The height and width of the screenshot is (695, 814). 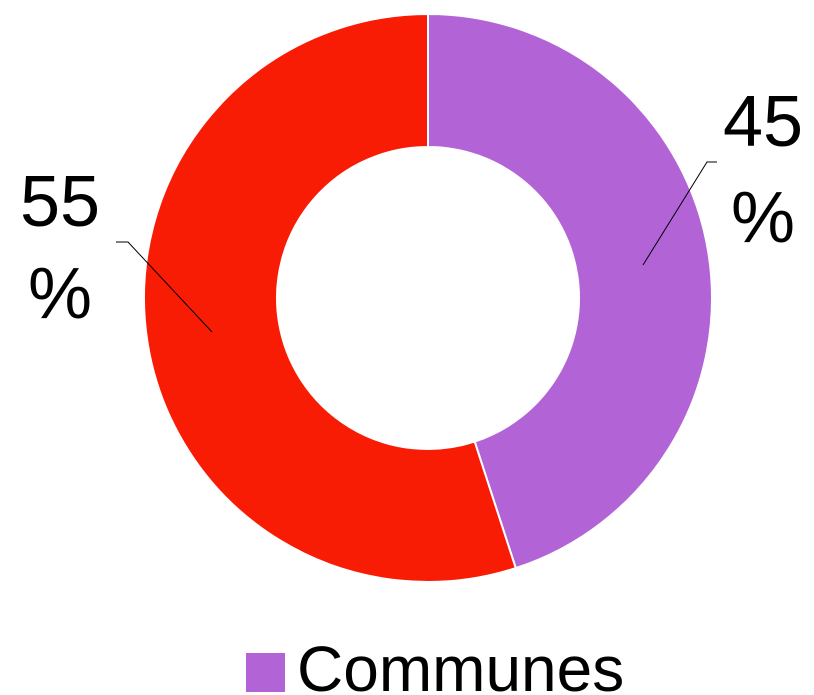 What do you see at coordinates (265, 672) in the screenshot?
I see `legend-swatch-communes` at bounding box center [265, 672].